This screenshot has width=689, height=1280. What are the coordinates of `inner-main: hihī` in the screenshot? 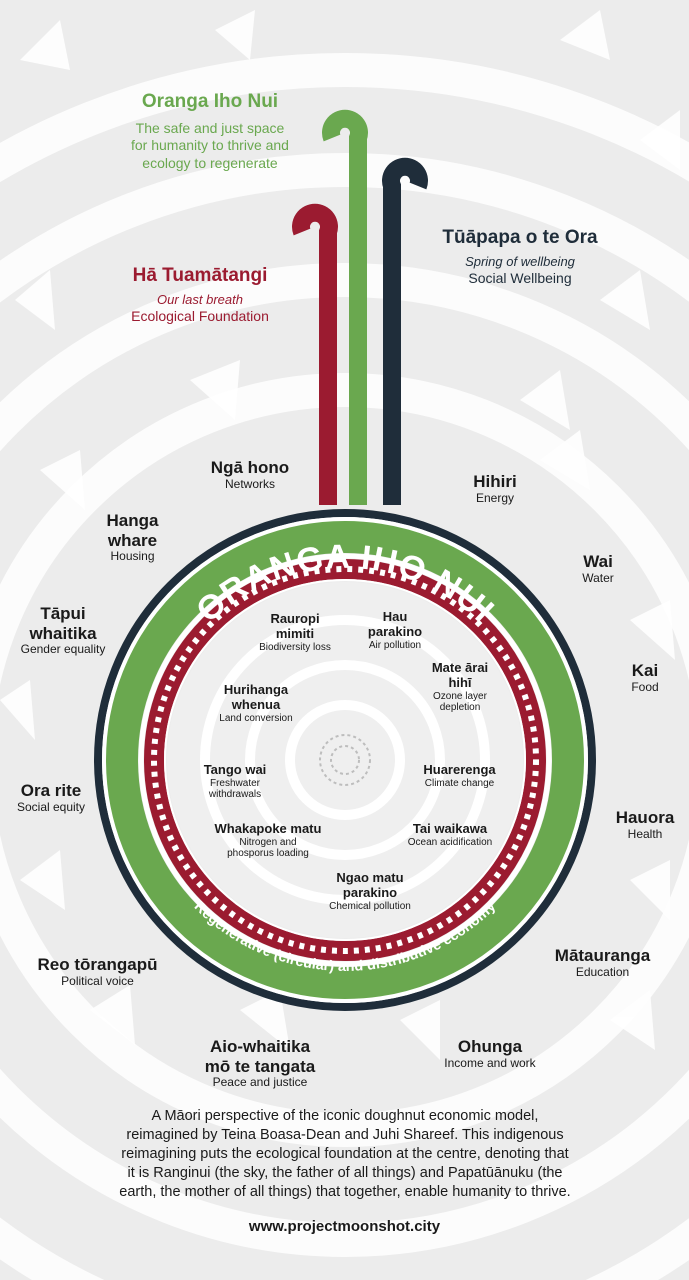 It's located at (460, 682).